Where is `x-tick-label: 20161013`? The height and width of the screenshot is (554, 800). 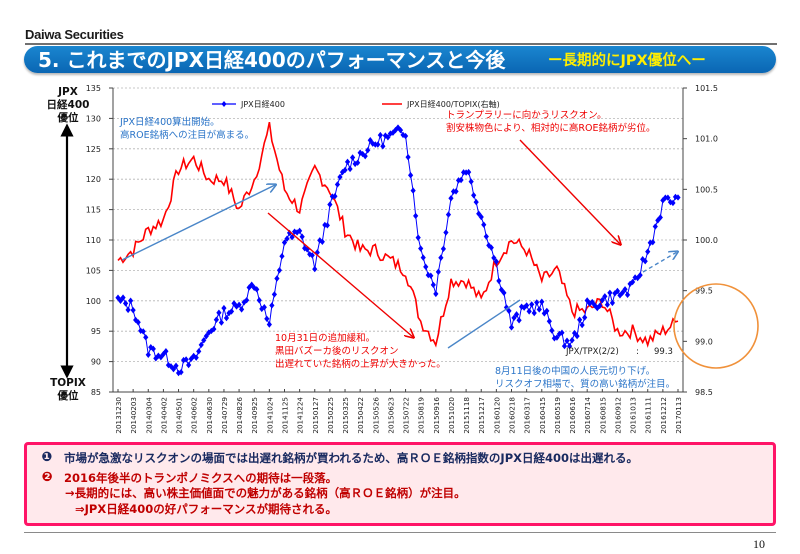
x-tick-label: 20161013 is located at coordinates (633, 415).